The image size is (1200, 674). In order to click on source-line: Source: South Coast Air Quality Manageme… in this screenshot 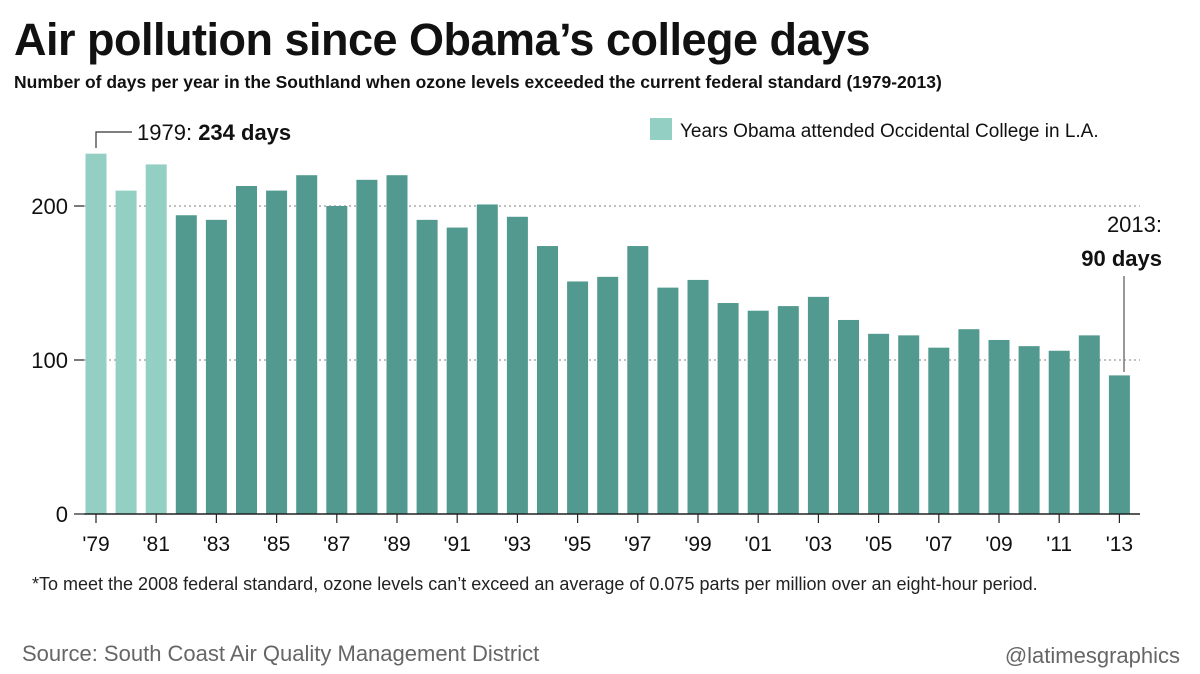, I will do `click(281, 653)`.